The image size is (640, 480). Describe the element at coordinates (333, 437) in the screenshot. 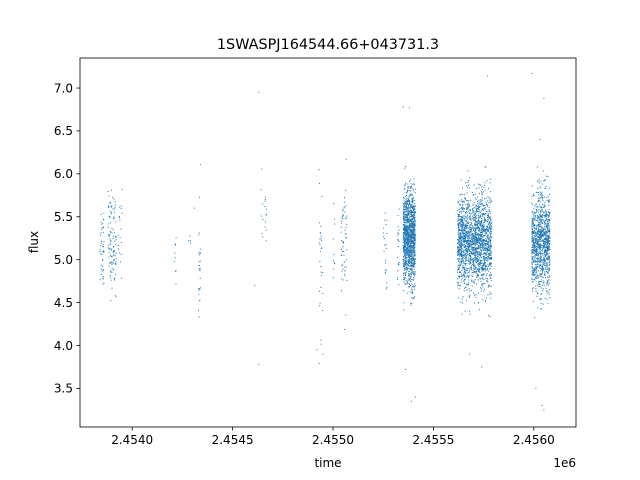

I see `x-axis-ticks: 2.4540 2.4545 2.4550 2.4555 2.4560` at that location.